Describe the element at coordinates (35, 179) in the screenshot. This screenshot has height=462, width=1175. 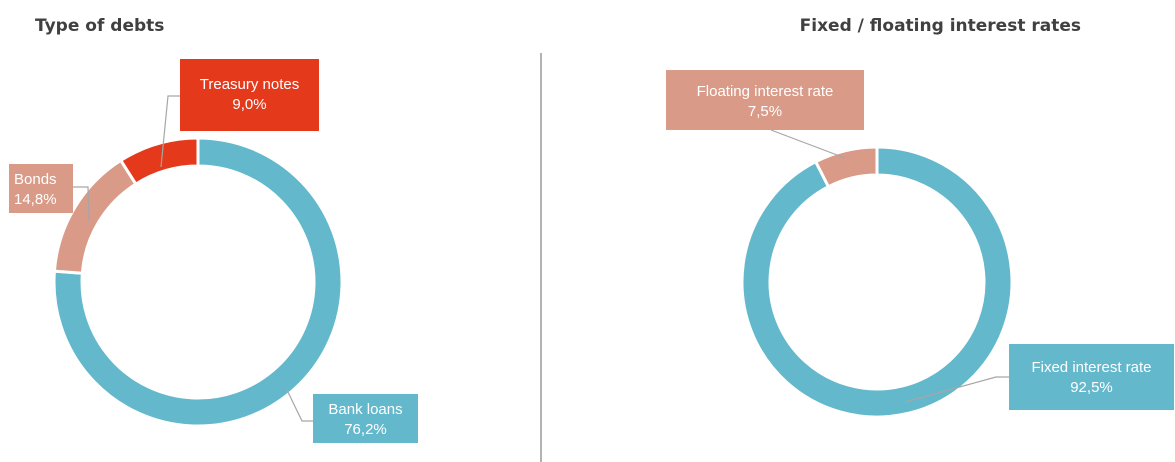
I see `data-label-category-bonds: Bonds` at that location.